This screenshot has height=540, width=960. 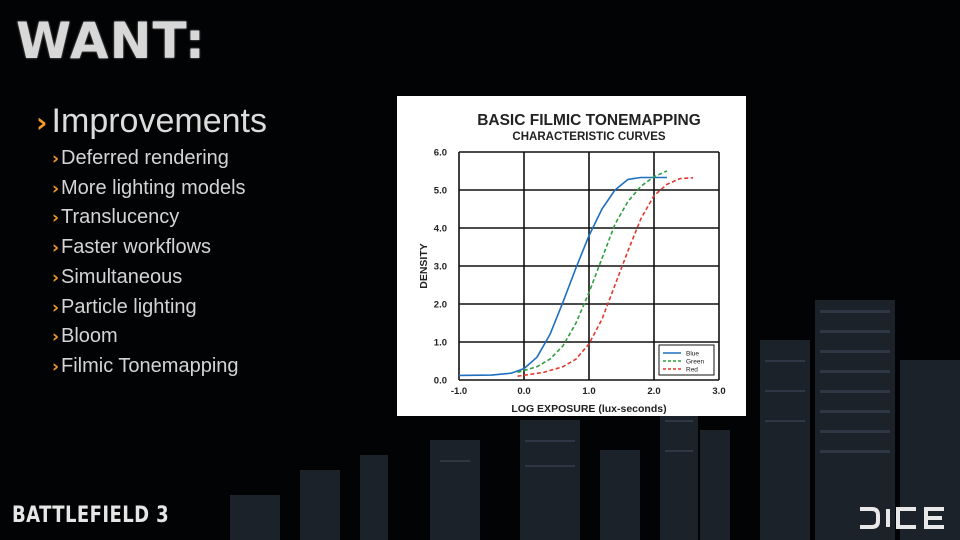 I want to click on legend-label: Blue, so click(x=692, y=354).